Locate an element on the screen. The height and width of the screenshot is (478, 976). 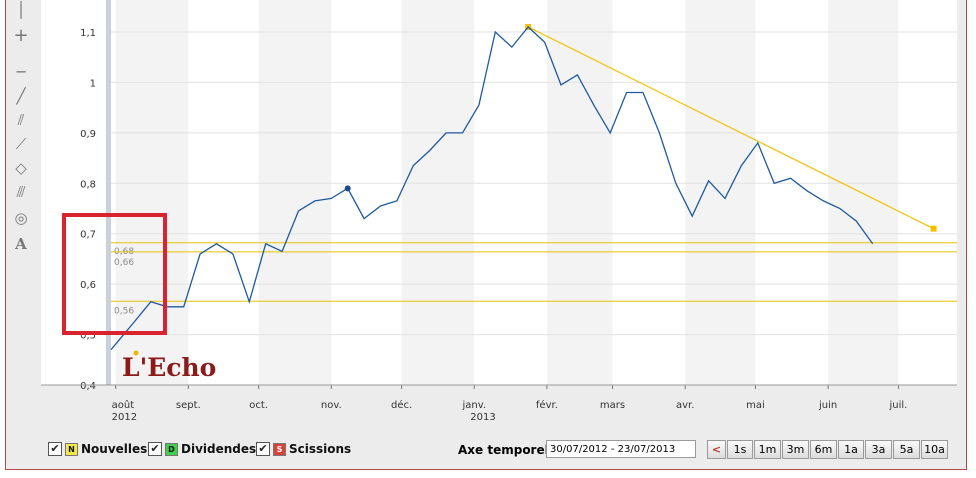
y-tick-label: 0,4 is located at coordinates (88, 386).